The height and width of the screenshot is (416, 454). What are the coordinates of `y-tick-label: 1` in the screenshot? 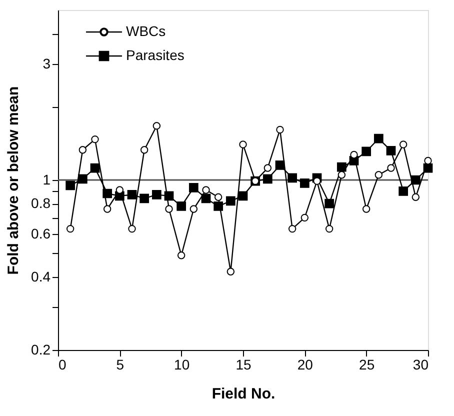 It's located at (46, 180).